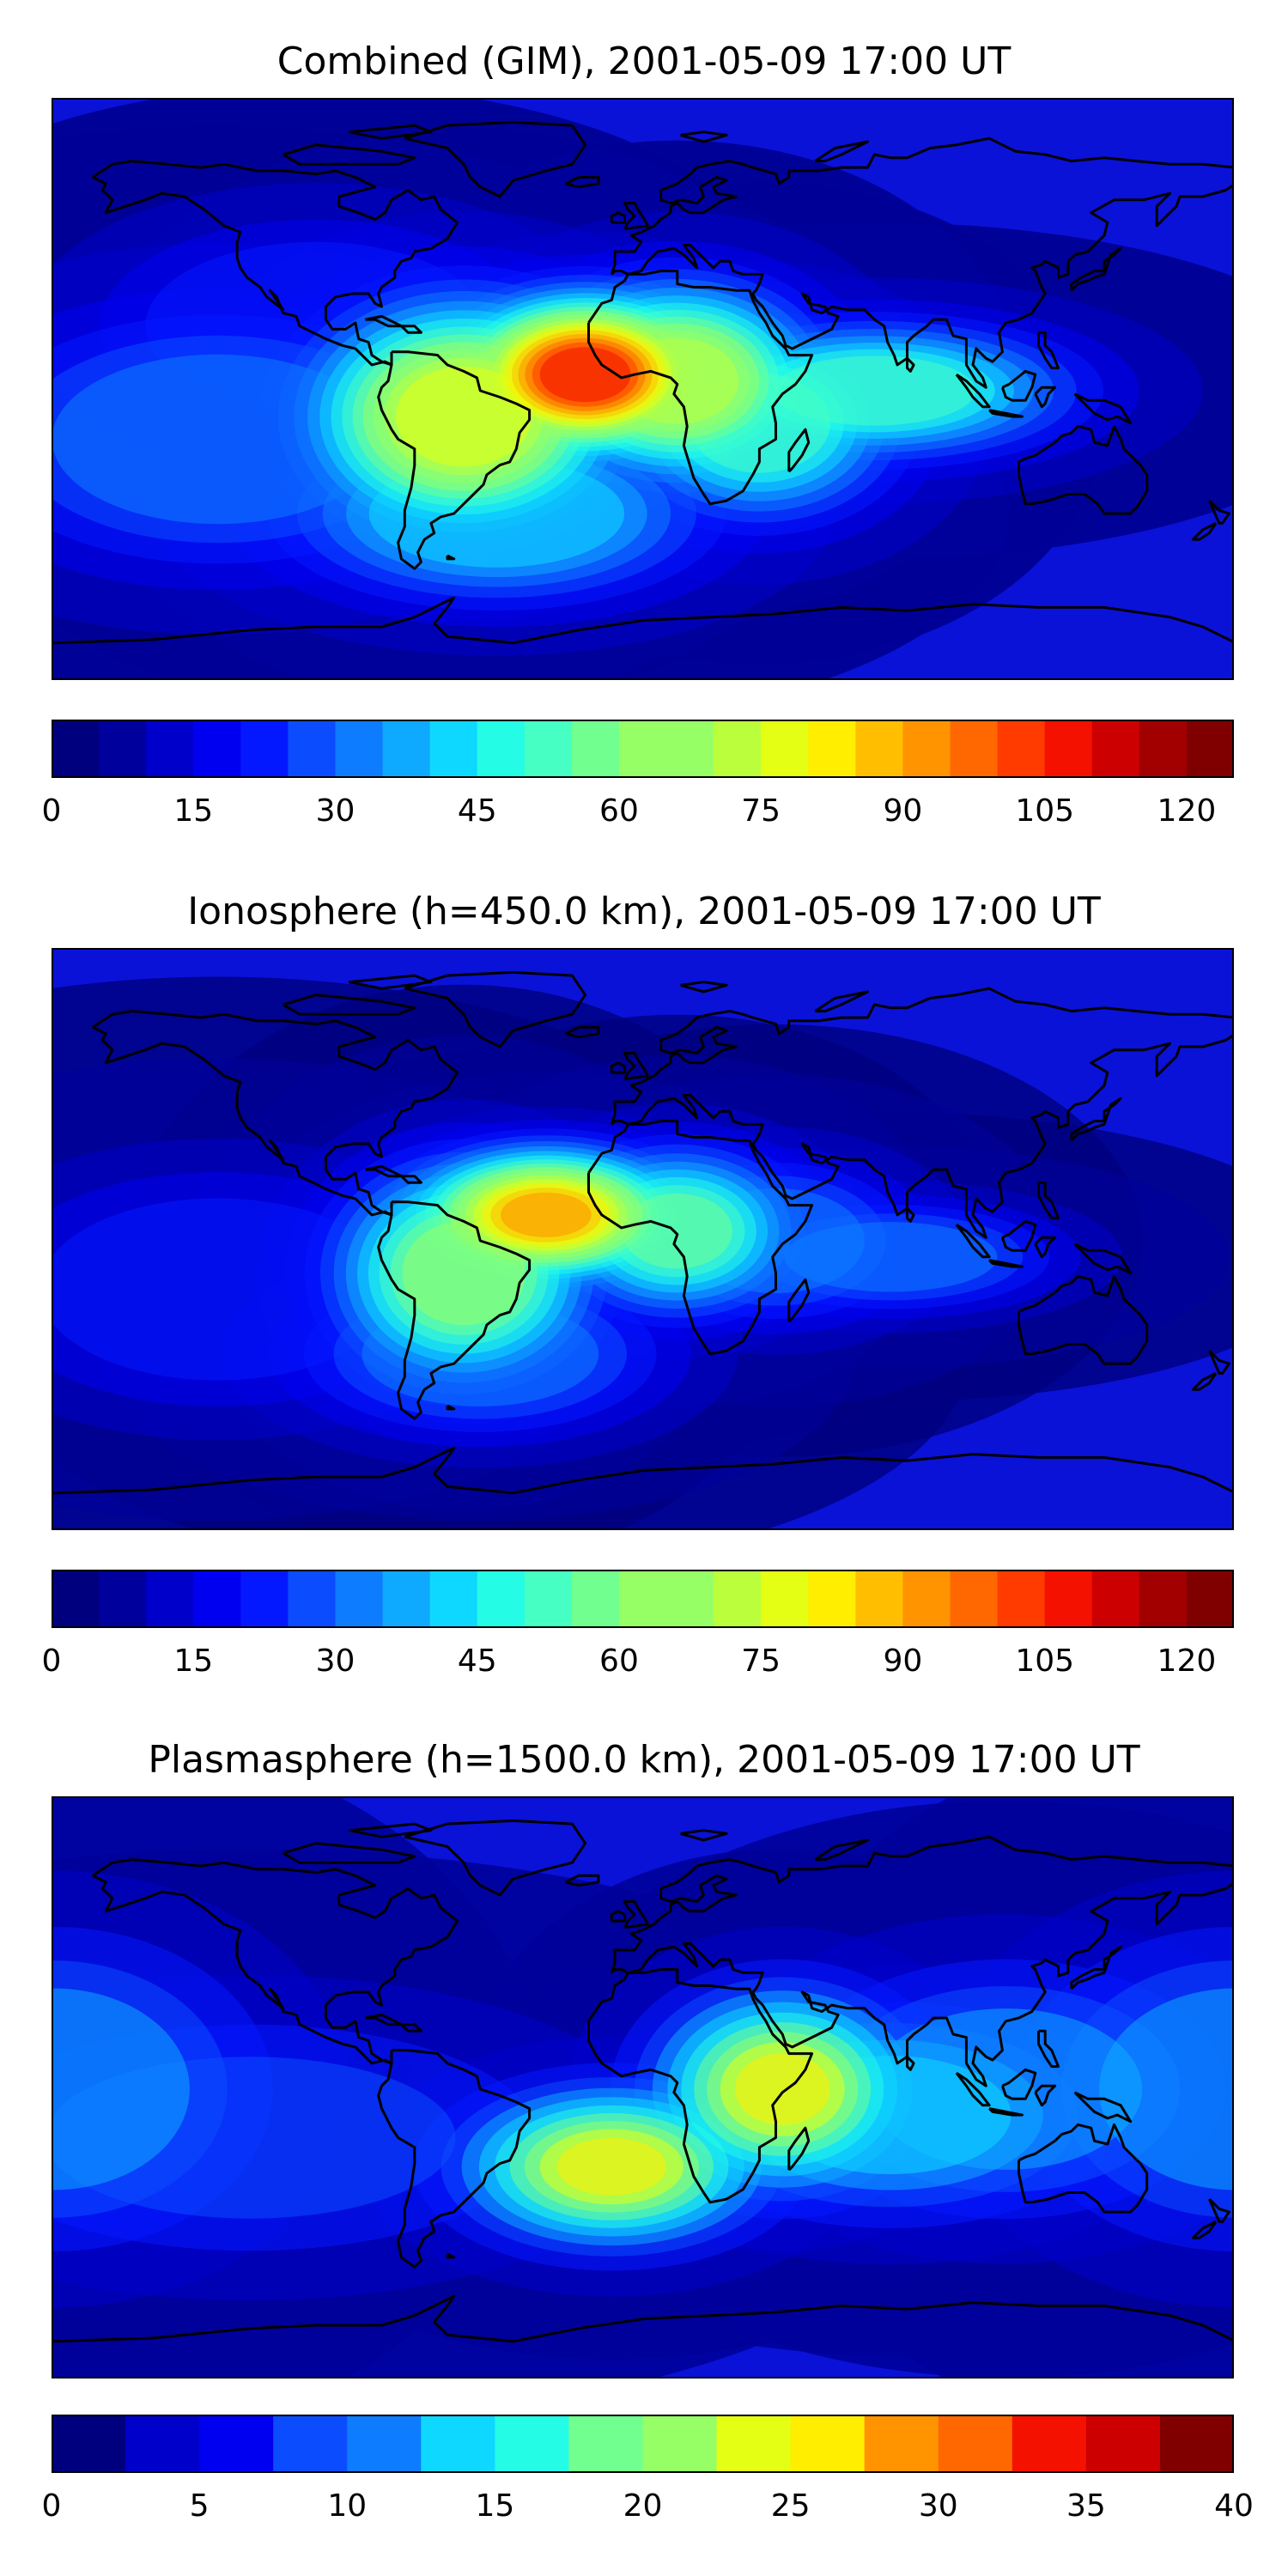  What do you see at coordinates (1234, 2506) in the screenshot?
I see `colorbar-tick-label: 40` at bounding box center [1234, 2506].